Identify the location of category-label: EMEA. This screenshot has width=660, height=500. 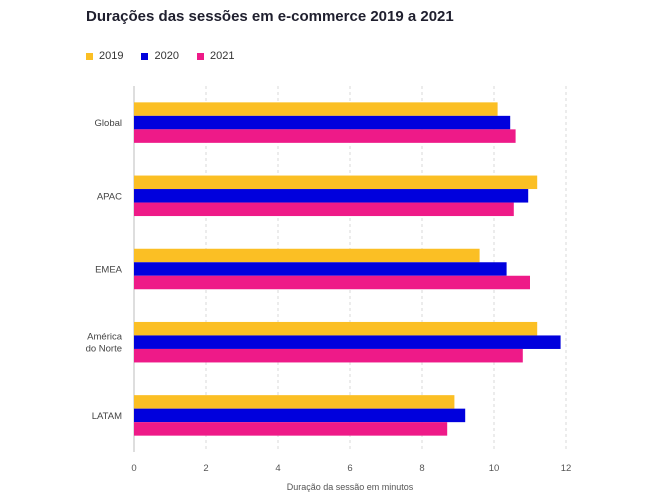
(109, 270).